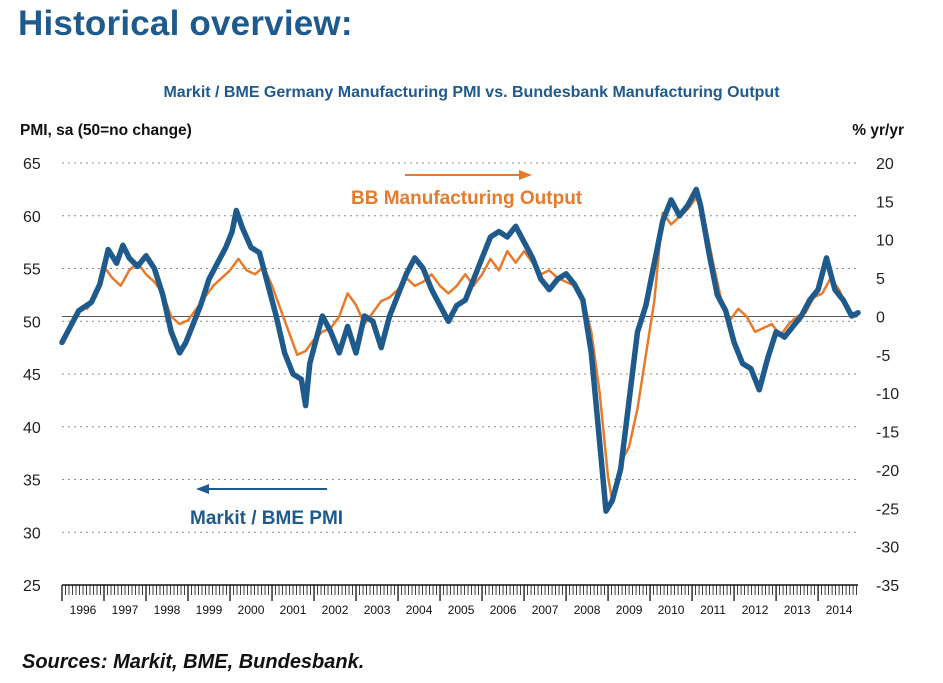 The image size is (943, 683). I want to click on year-label: 2010, so click(671, 610).